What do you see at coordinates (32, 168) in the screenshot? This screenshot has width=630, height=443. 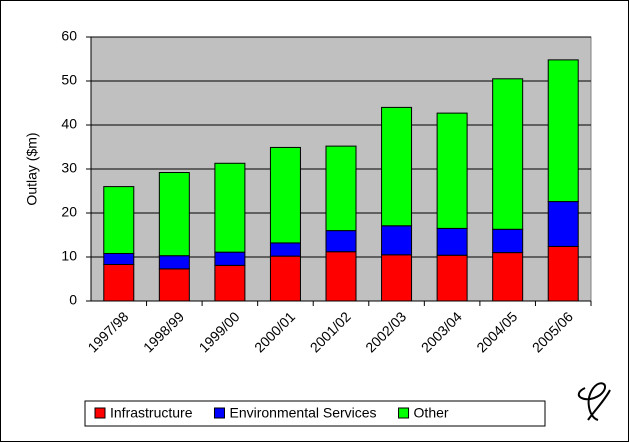 I see `y-axis-label: Outlay ($m)` at bounding box center [32, 168].